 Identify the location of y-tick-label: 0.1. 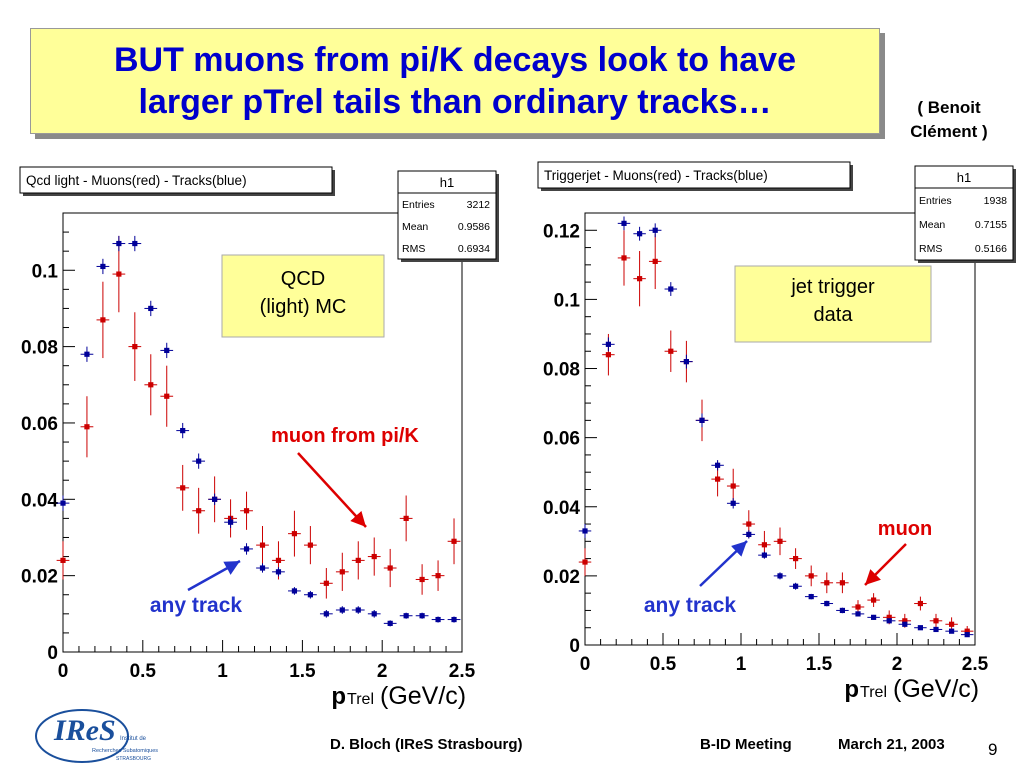
(567, 300).